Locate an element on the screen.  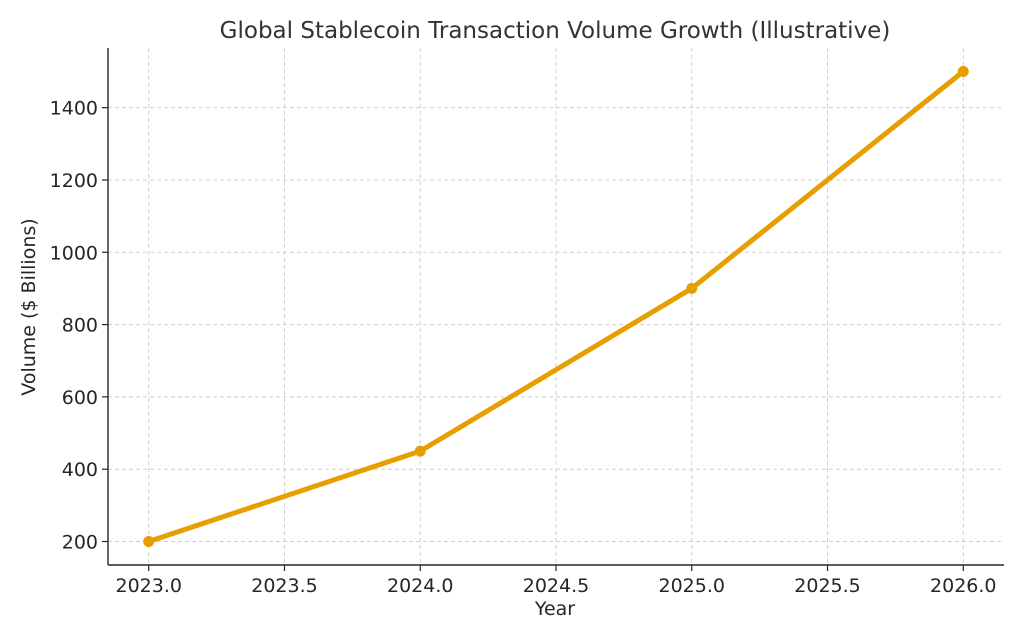
y-tick-label: 1200 is located at coordinates (74, 181).